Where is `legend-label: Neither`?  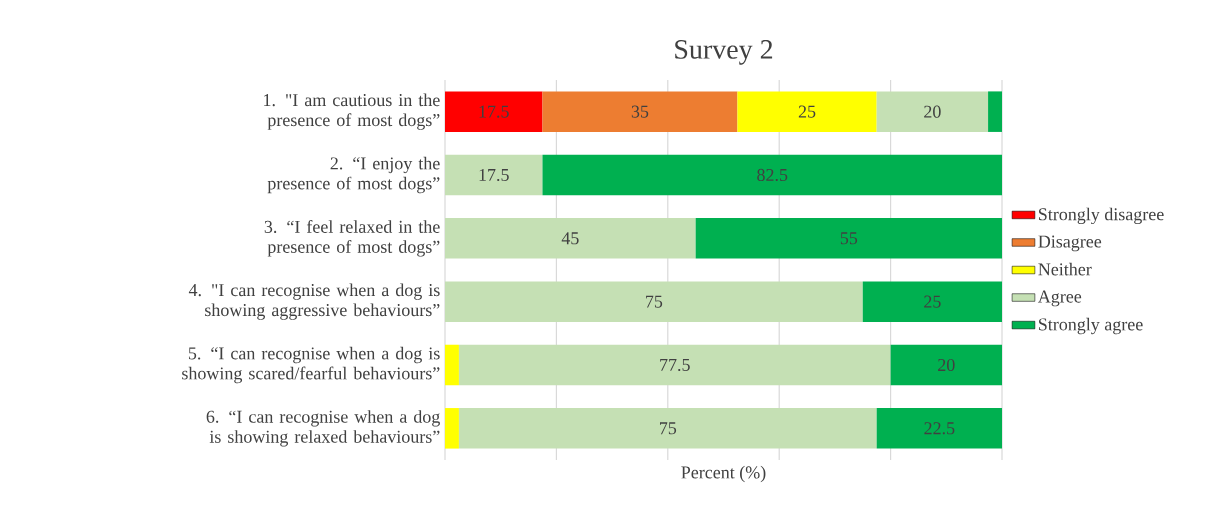 legend-label: Neither is located at coordinates (1065, 269).